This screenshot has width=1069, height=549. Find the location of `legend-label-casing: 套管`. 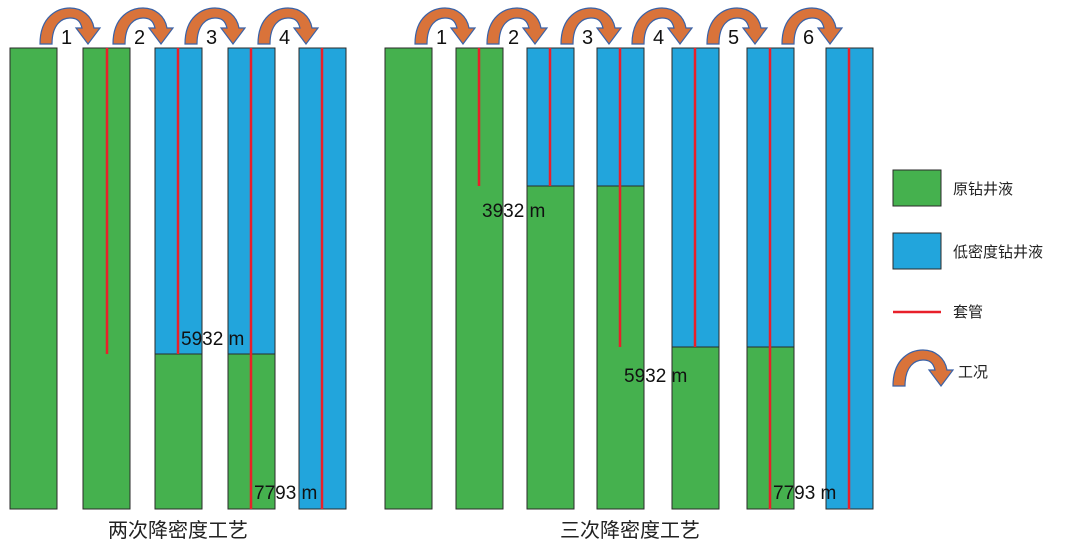

legend-label-casing: 套管 is located at coordinates (968, 312).